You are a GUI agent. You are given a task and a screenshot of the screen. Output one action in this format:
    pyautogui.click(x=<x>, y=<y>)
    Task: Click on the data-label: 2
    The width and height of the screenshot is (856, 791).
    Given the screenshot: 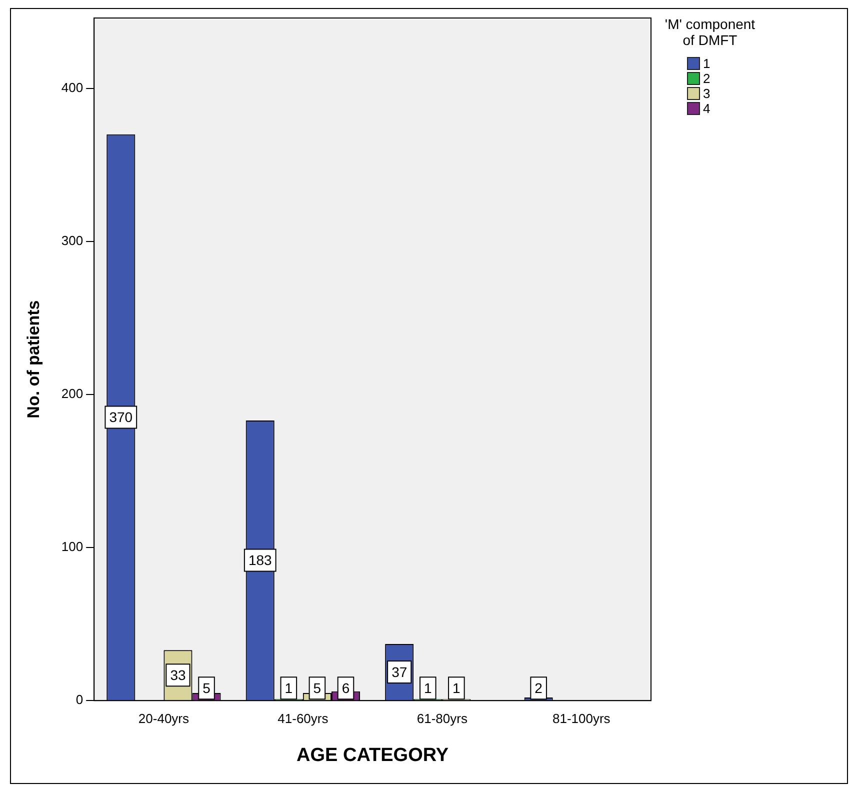 What is the action you would take?
    pyautogui.click(x=538, y=688)
    